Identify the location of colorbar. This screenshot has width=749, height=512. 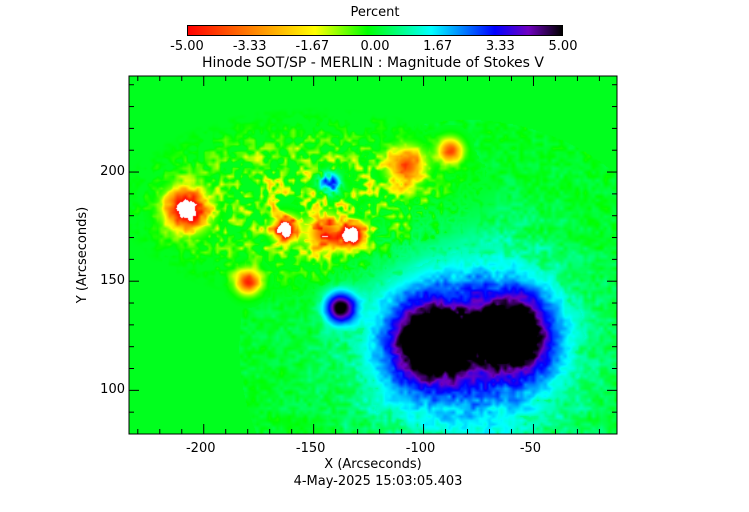
(375, 30).